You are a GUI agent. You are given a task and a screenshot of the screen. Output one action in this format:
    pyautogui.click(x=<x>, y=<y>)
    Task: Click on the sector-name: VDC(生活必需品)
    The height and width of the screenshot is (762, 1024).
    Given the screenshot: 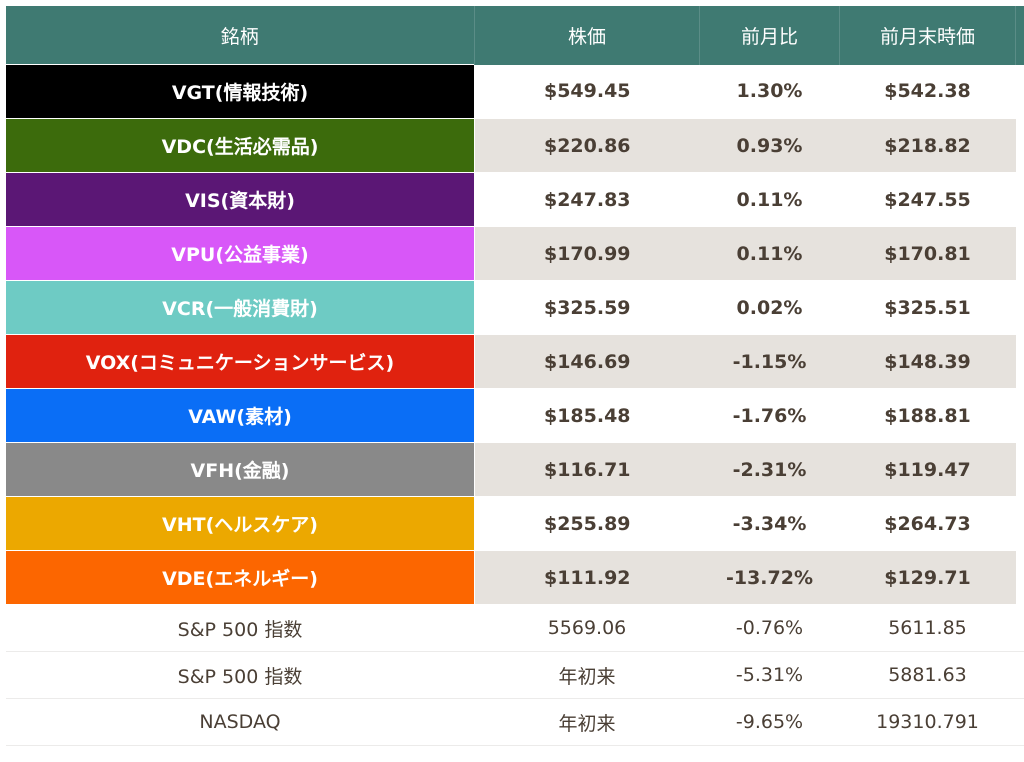 What is the action you would take?
    pyautogui.click(x=240, y=146)
    